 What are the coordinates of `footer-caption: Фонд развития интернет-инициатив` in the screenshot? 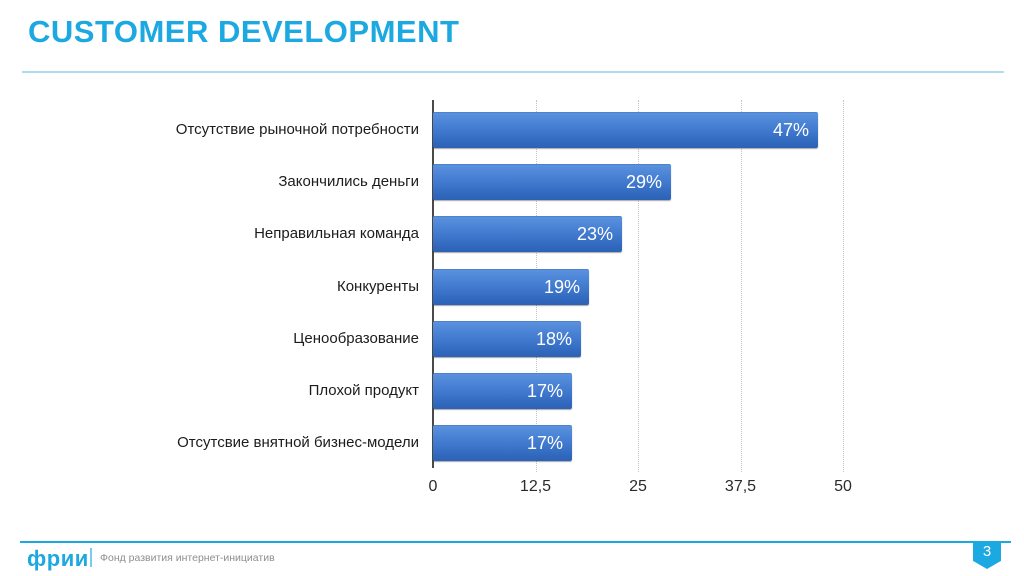 It's located at (187, 558).